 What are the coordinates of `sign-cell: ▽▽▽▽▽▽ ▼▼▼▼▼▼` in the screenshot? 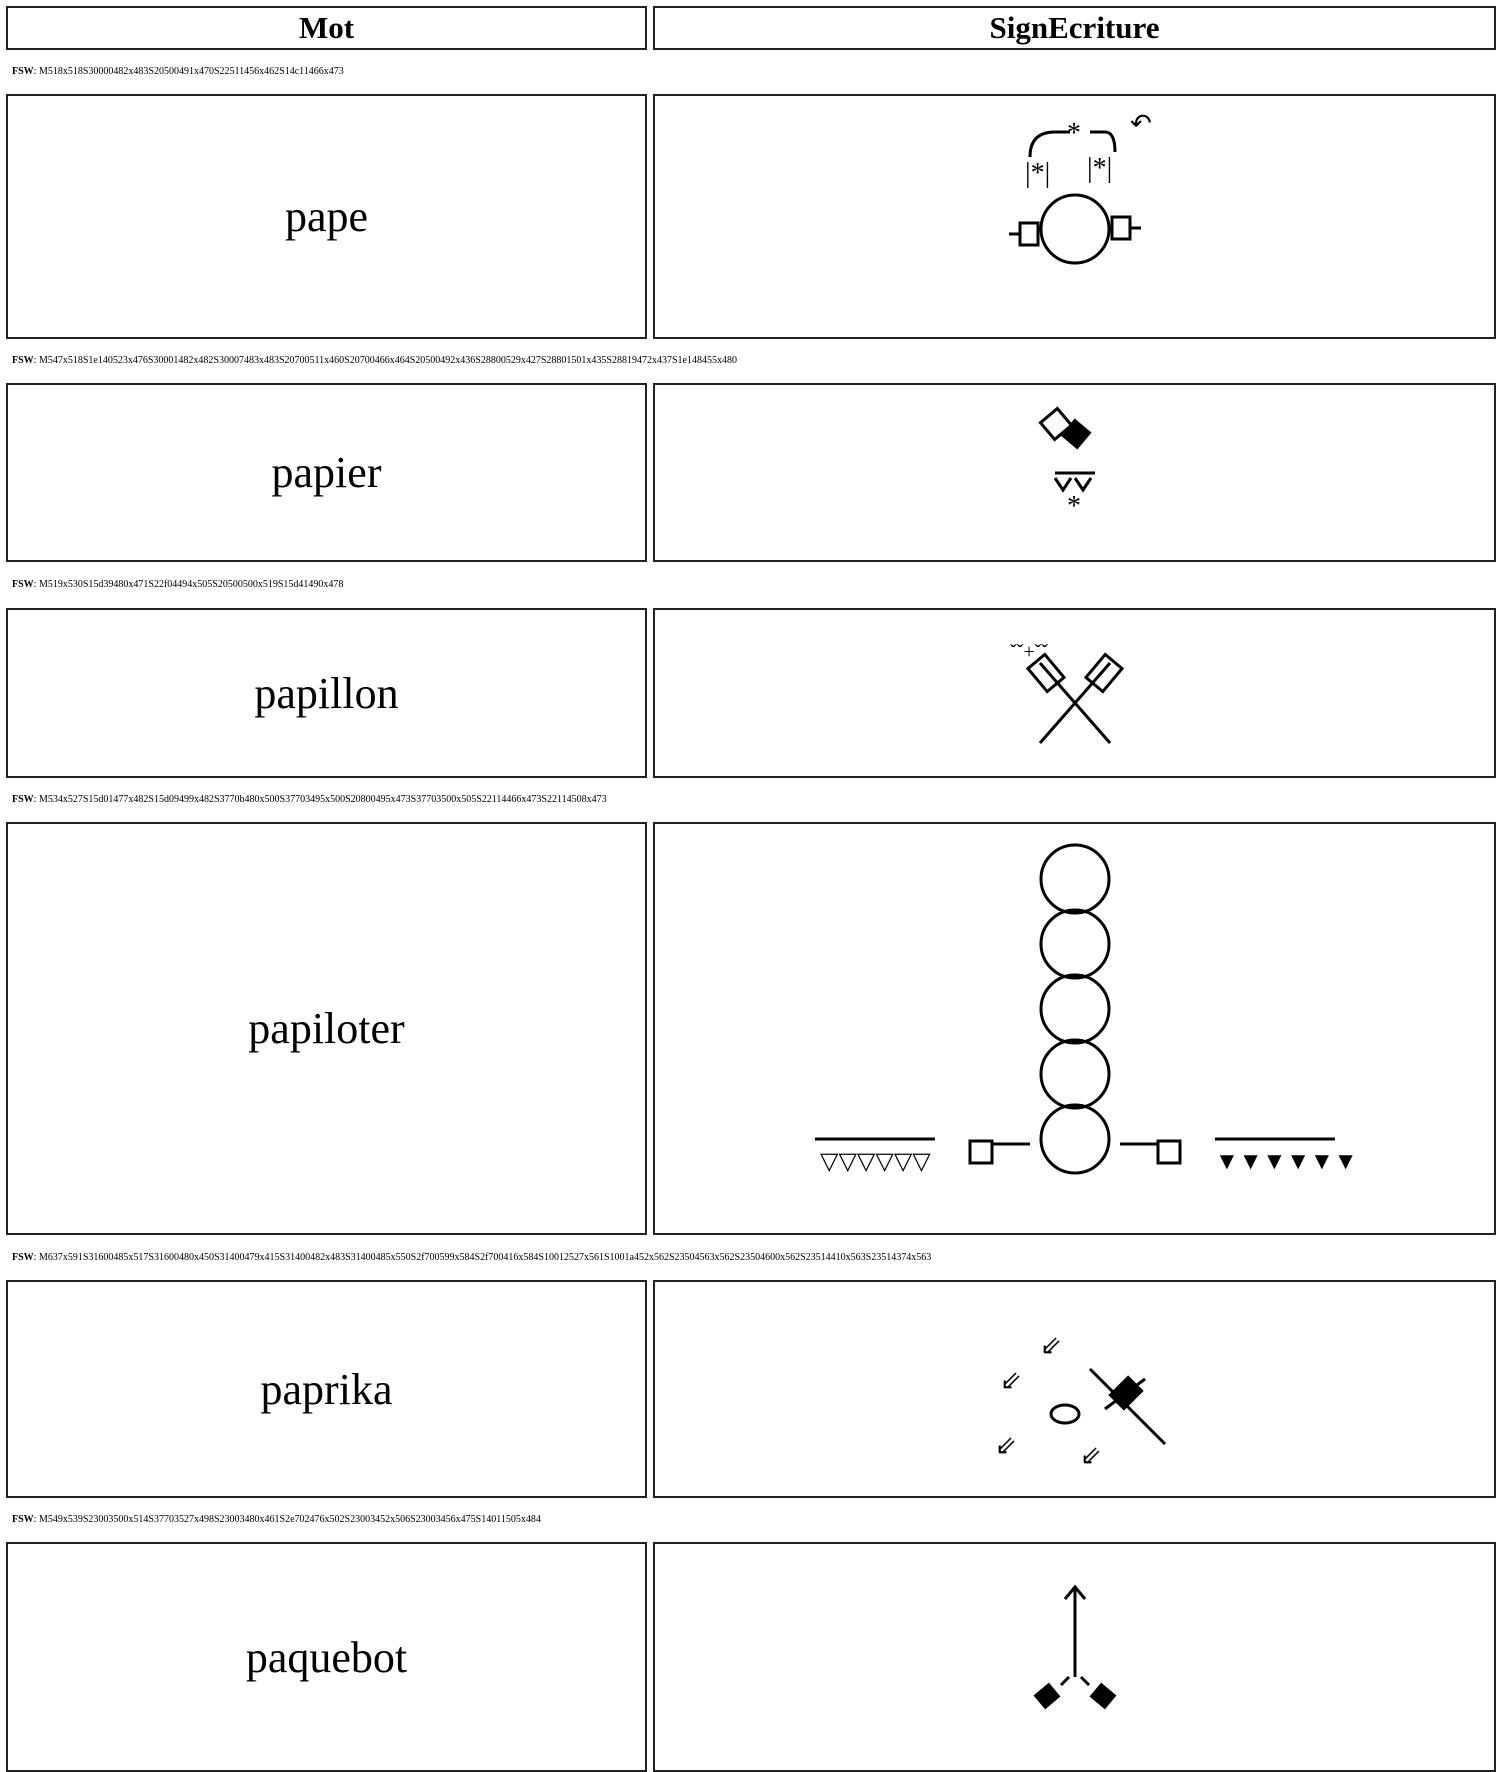 It's located at (1074, 1028).